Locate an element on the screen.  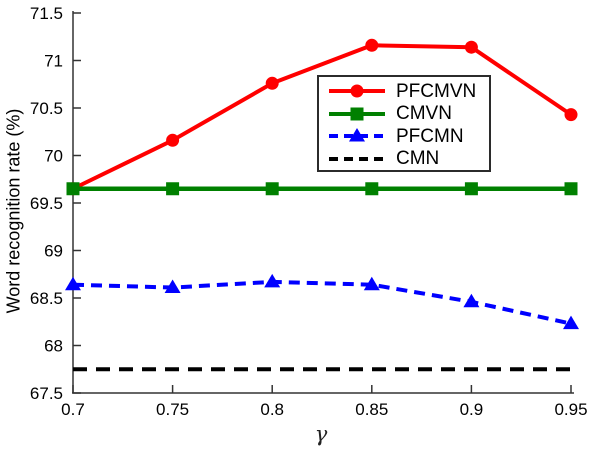
y-tick-label: 71 is located at coordinates (53, 61).